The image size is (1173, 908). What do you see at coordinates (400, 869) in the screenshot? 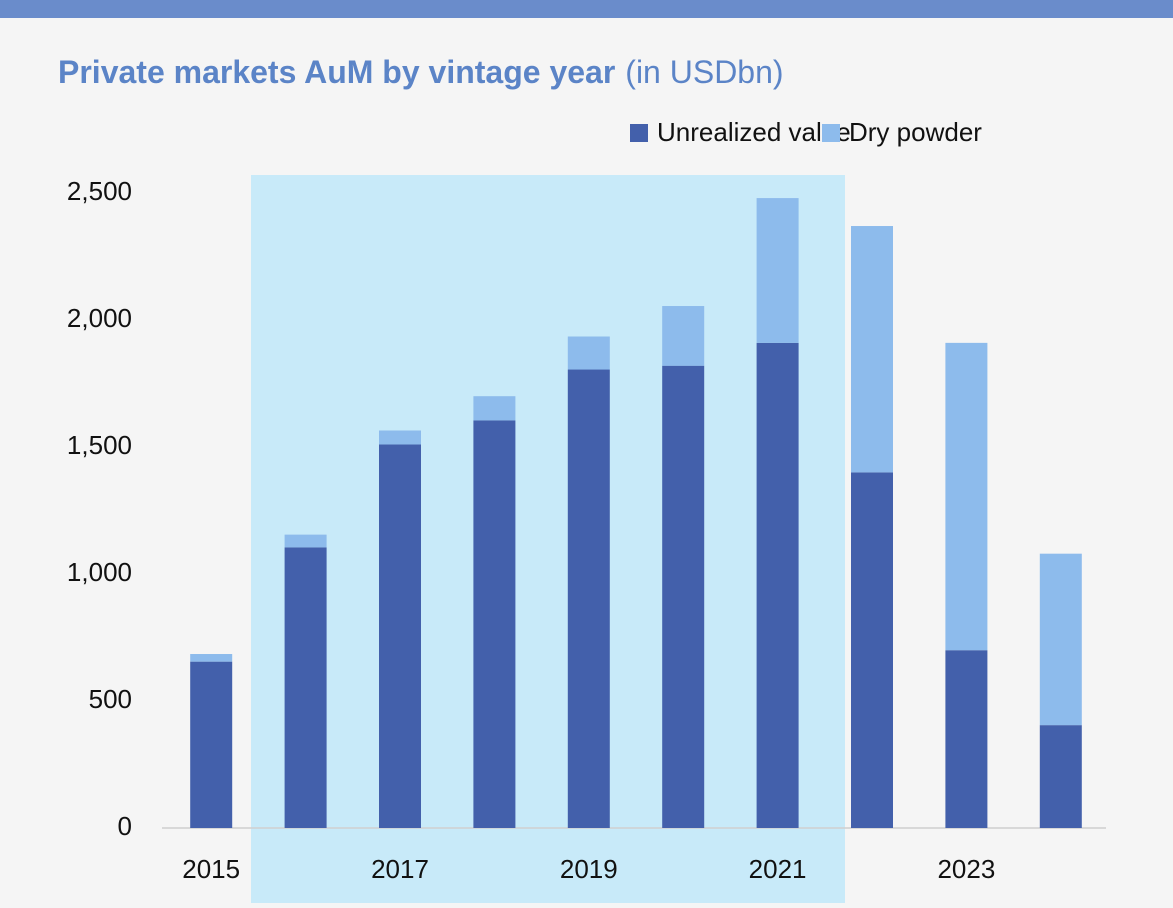
I see `x-tick-label: 2017` at bounding box center [400, 869].